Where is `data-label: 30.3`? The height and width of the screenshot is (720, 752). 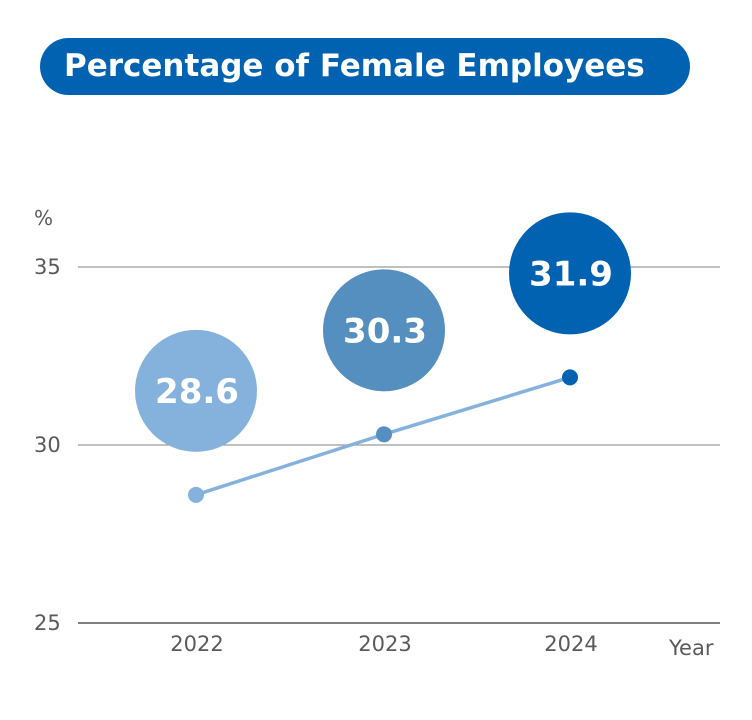 data-label: 30.3 is located at coordinates (385, 331).